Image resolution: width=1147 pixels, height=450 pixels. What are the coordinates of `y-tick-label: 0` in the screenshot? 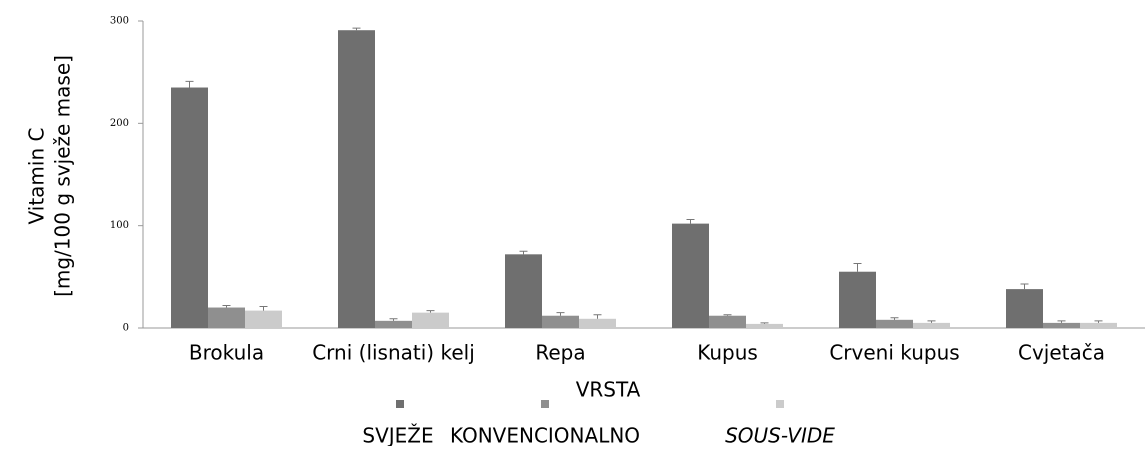 It's located at (126, 328).